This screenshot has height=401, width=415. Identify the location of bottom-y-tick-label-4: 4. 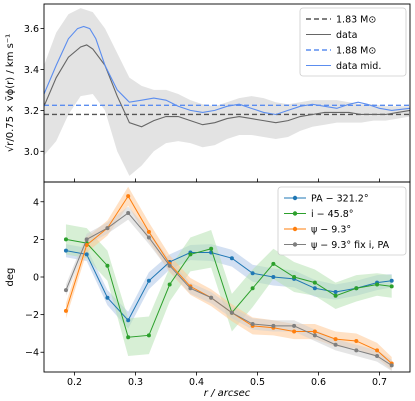
(36, 202).